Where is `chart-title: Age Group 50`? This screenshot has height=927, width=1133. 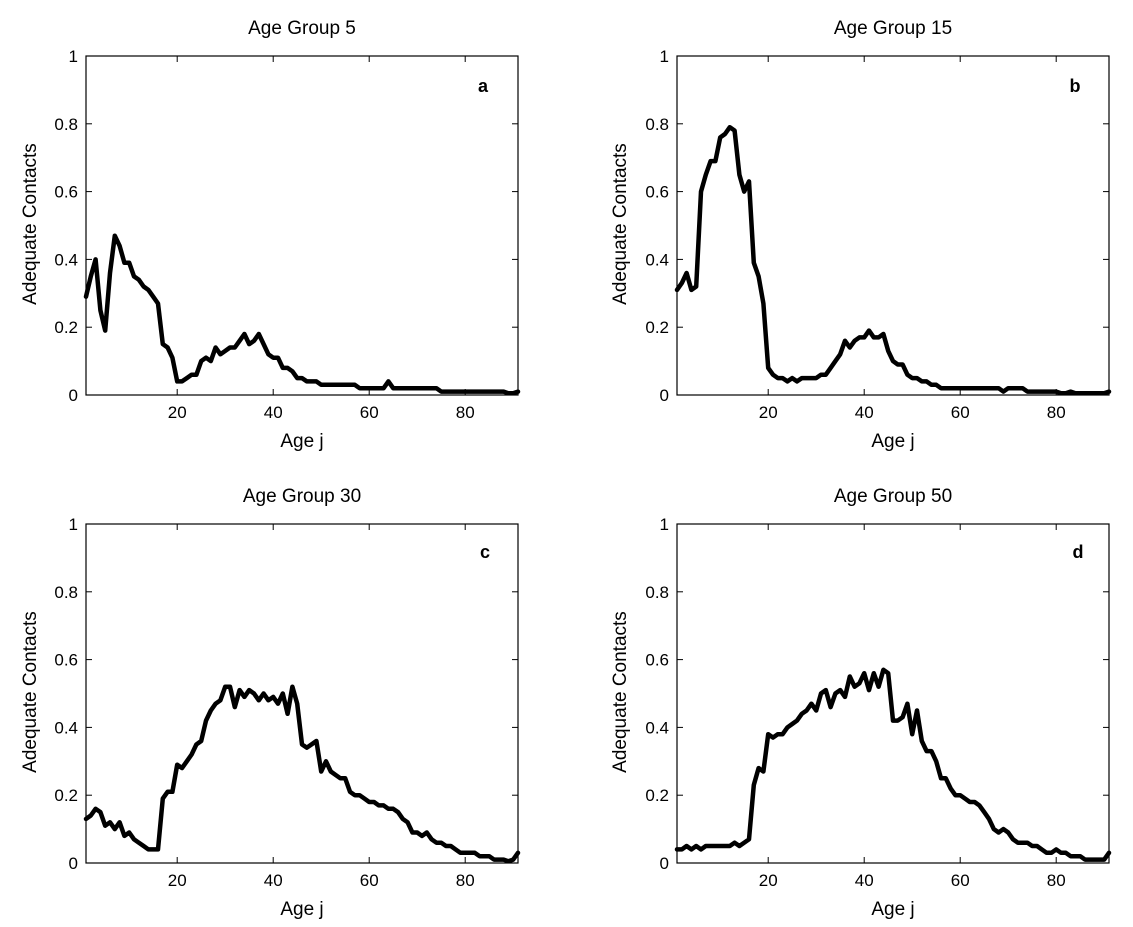
chart-title: Age Group 50 is located at coordinates (893, 496).